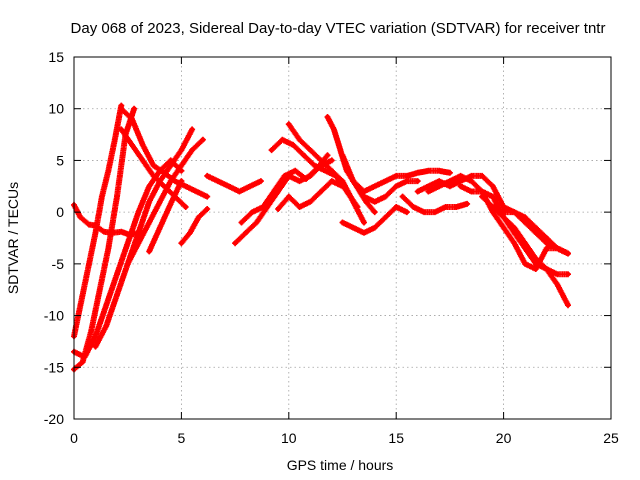 The width and height of the screenshot is (640, 480). Describe the element at coordinates (54, 316) in the screenshot. I see `y-tick-label: -10` at that location.